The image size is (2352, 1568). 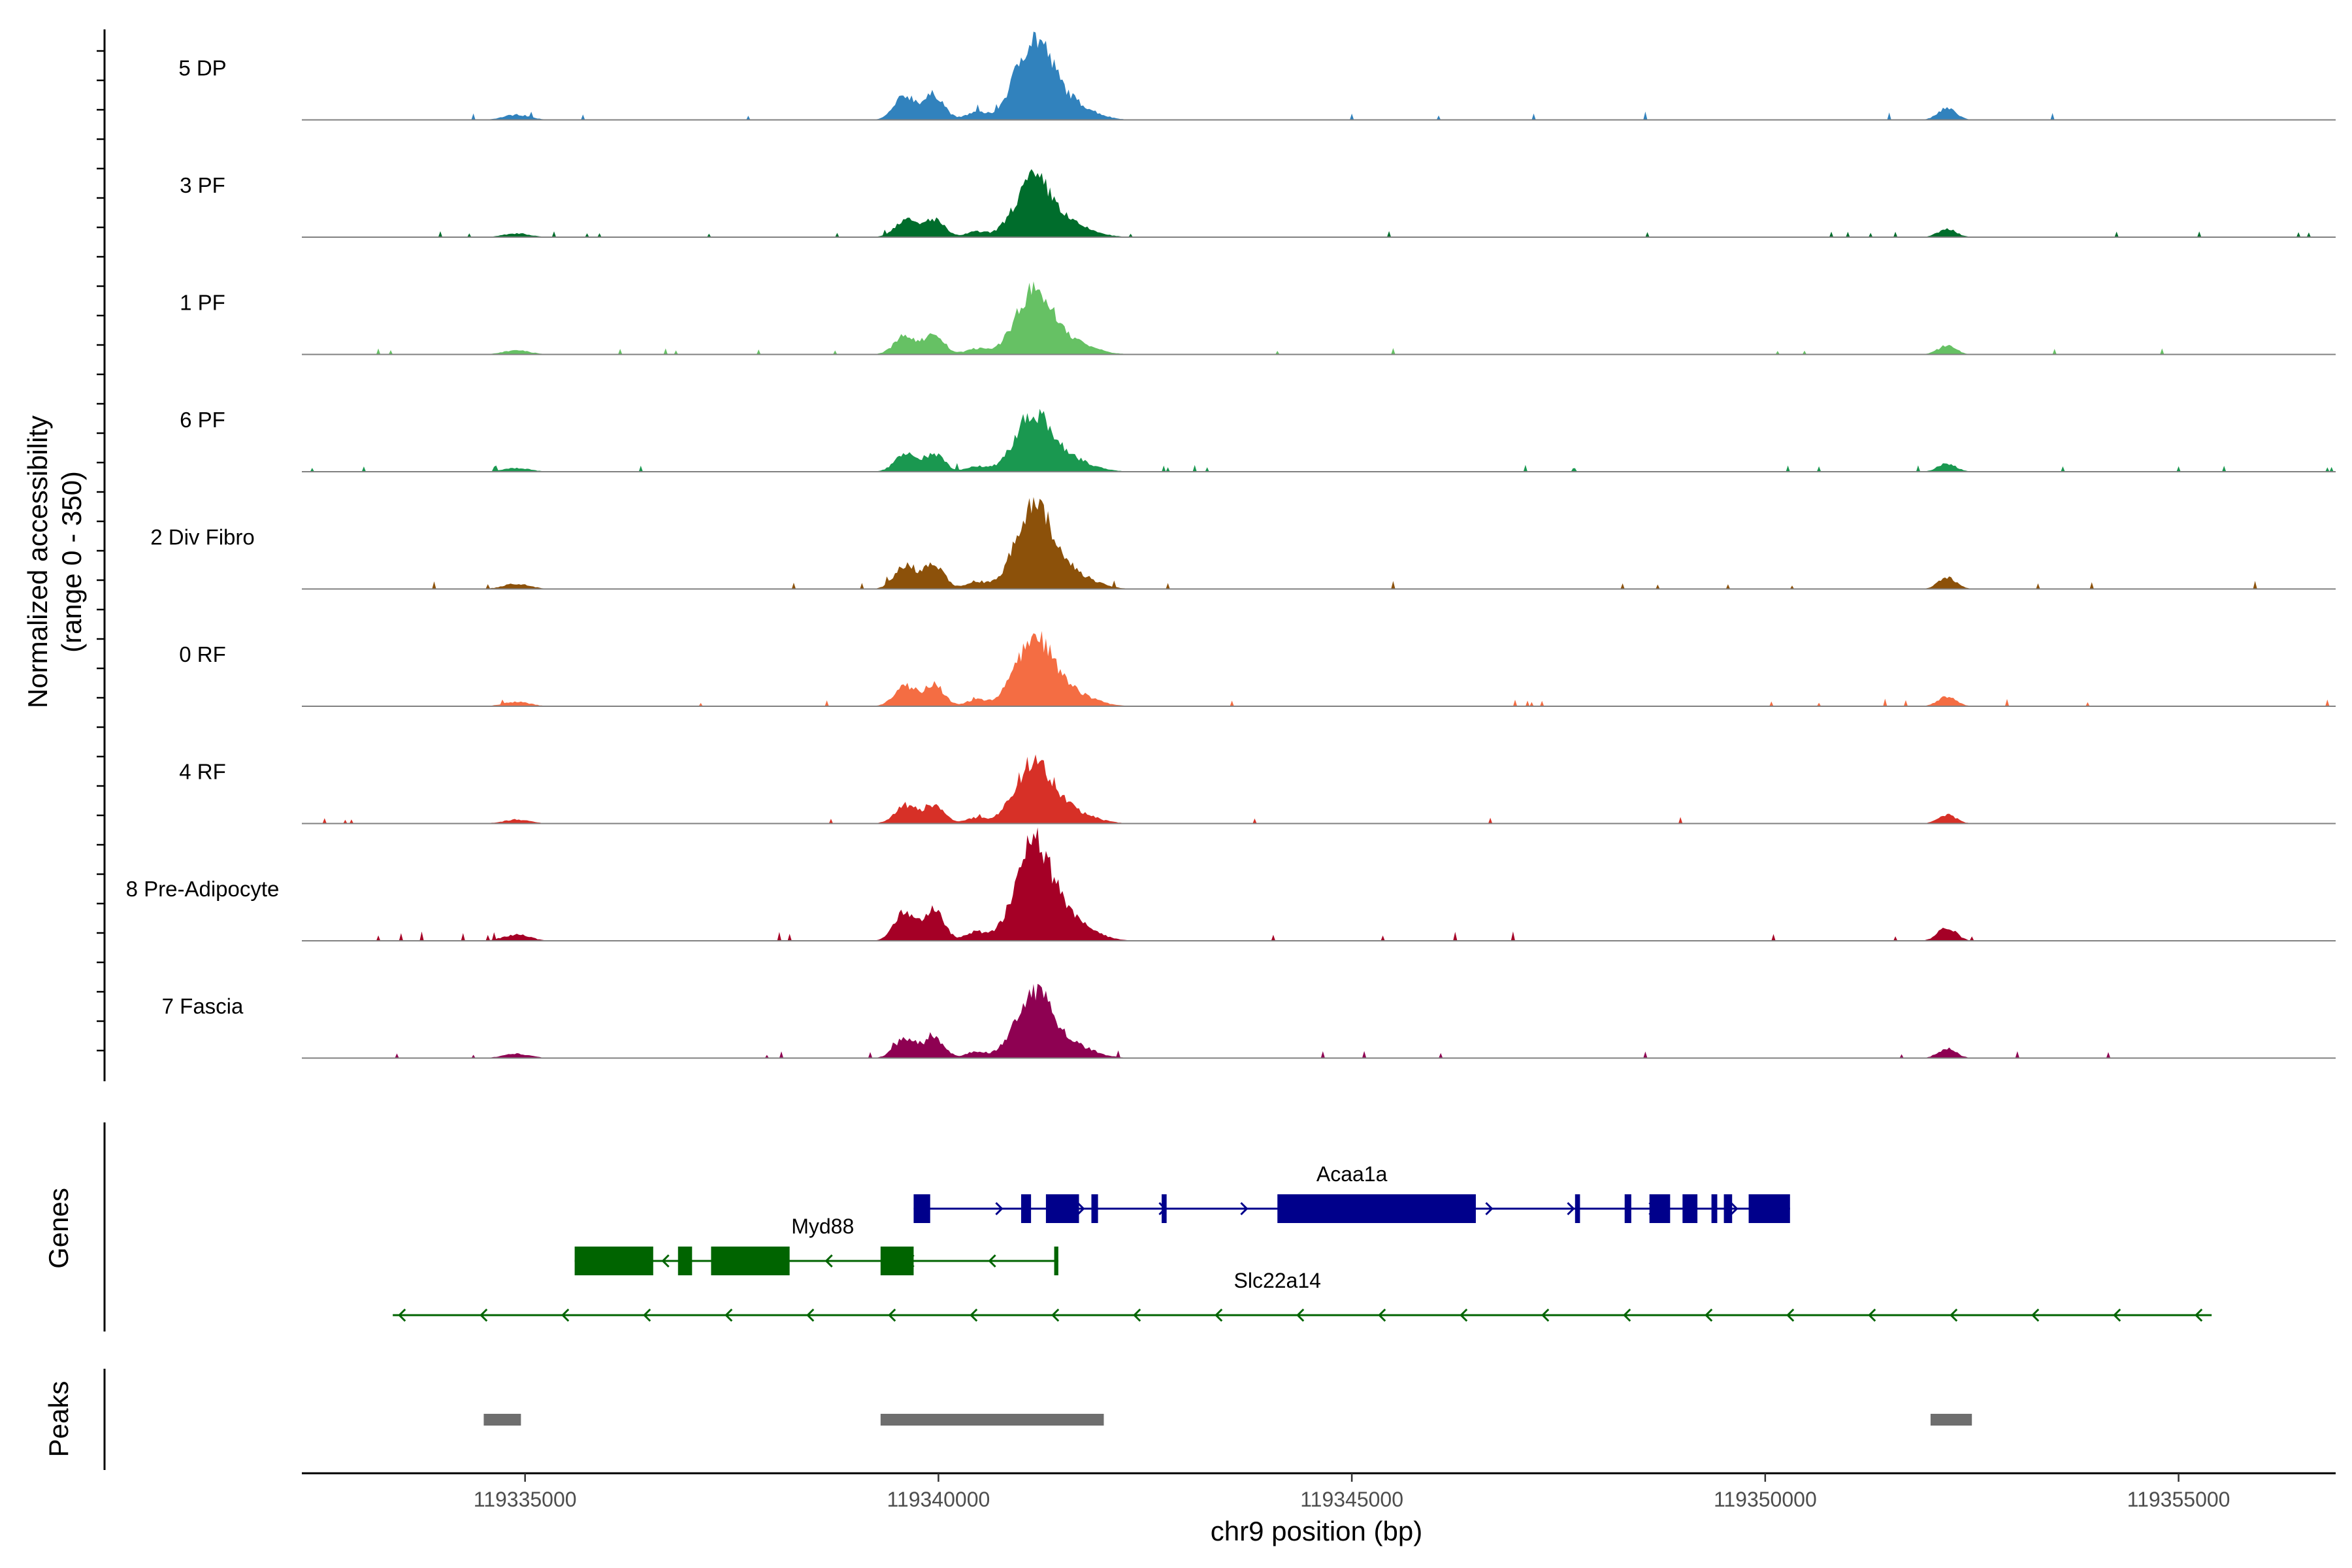 What do you see at coordinates (1257, 668) in the screenshot?
I see `coverage-track: 0 RF` at bounding box center [1257, 668].